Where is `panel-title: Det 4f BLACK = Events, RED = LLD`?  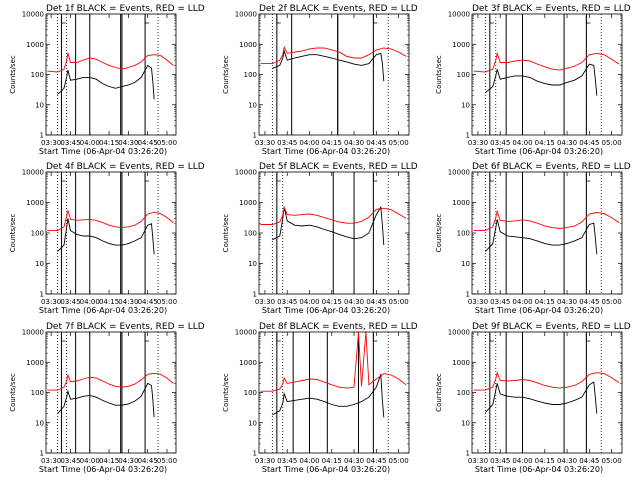
panel-title: Det 4f BLACK = Events, RED = LLD is located at coordinates (125, 167).